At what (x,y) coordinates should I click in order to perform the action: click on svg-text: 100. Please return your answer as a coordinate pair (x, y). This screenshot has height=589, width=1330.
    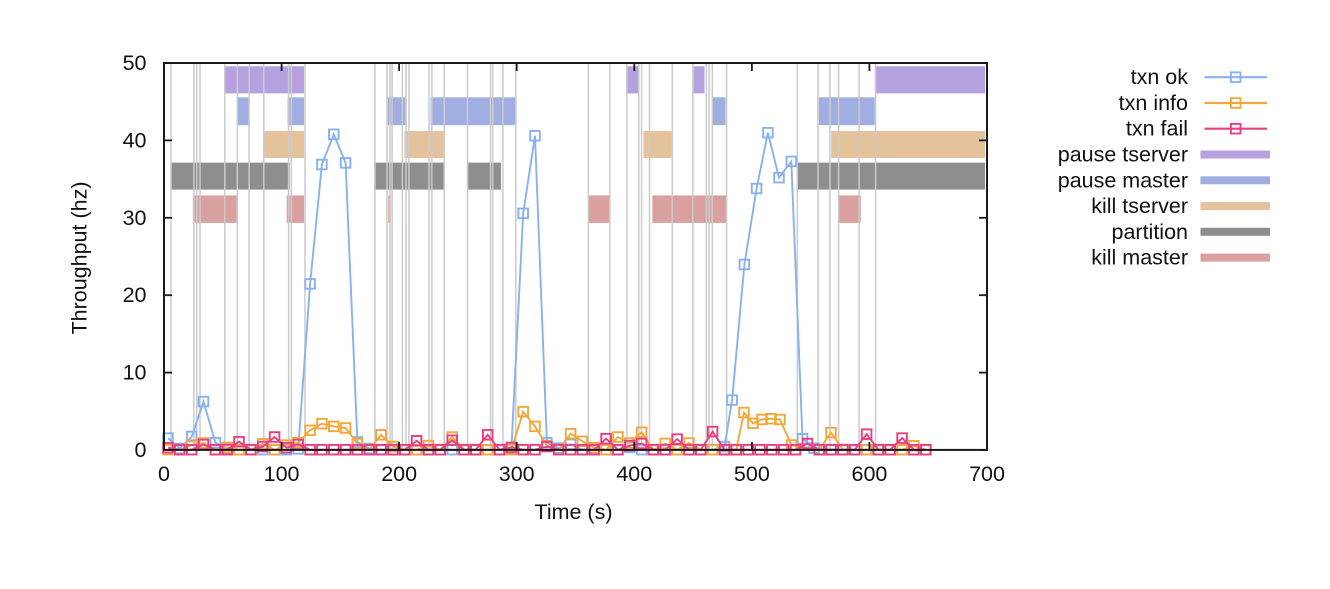
    Looking at the image, I should click on (282, 474).